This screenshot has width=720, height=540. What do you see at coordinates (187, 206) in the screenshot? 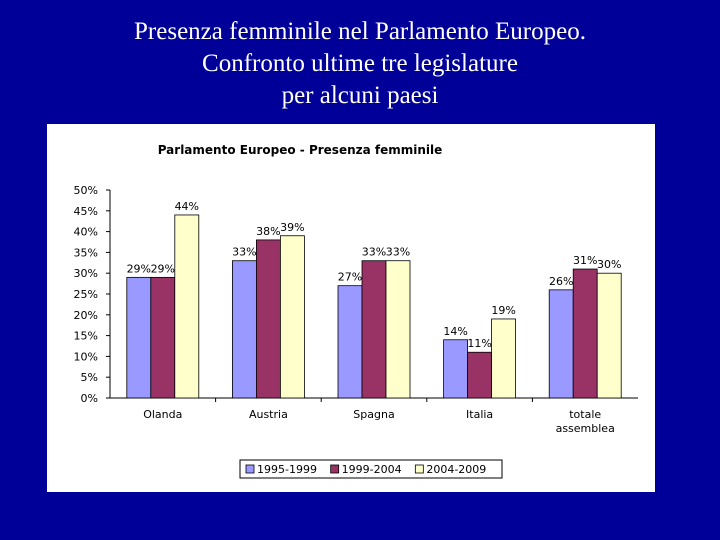
I see `data-label: 44%` at bounding box center [187, 206].